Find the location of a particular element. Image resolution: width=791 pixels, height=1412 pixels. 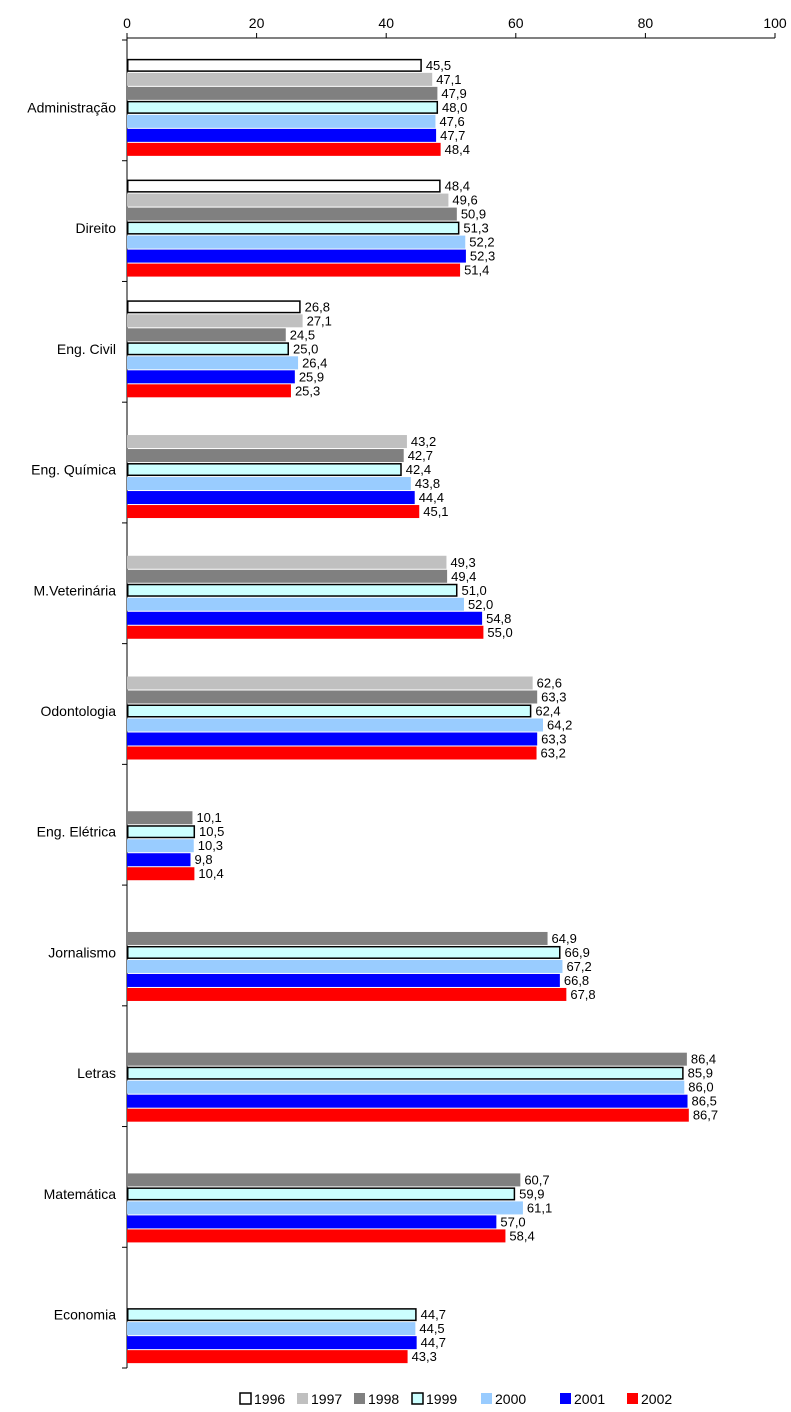

x-tick-label: 60 is located at coordinates (516, 23).